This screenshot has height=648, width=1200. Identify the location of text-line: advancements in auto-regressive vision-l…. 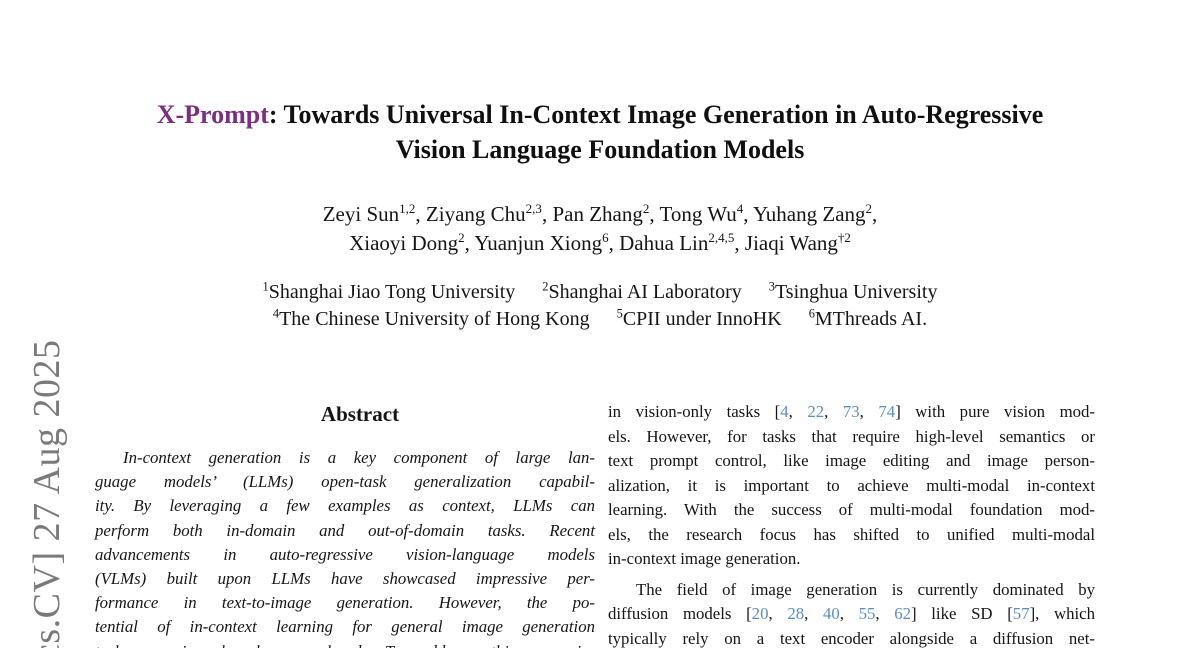
(345, 555).